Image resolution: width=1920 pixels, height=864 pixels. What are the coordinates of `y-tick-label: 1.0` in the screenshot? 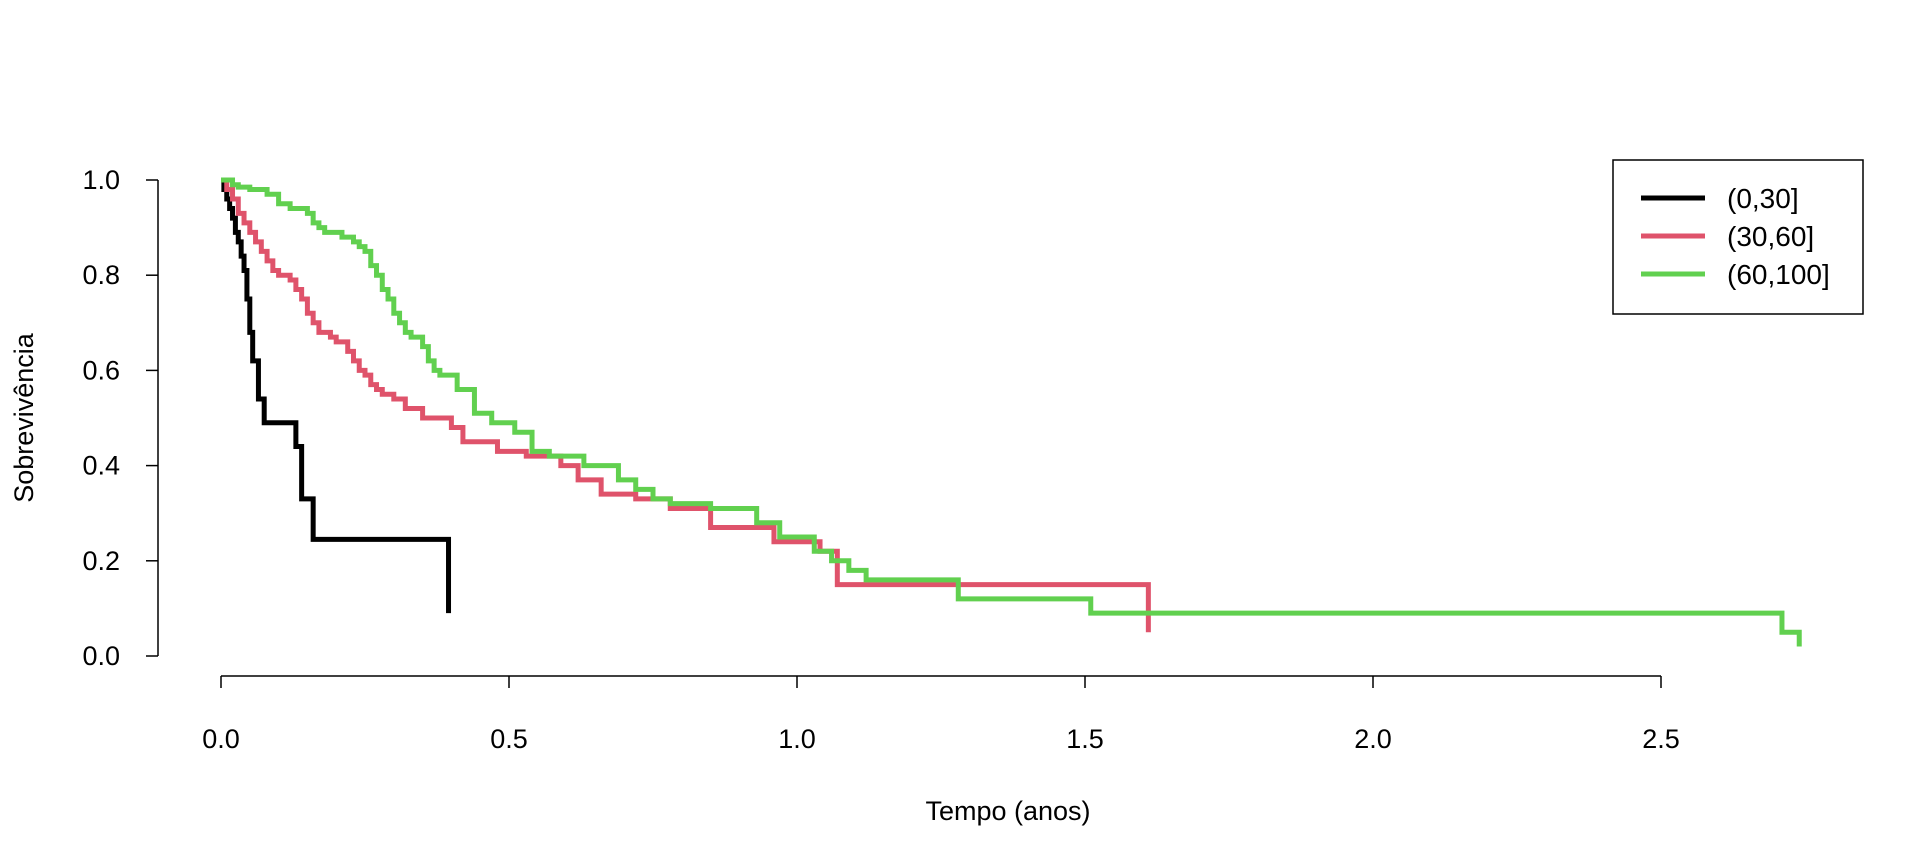 It's located at (101, 180).